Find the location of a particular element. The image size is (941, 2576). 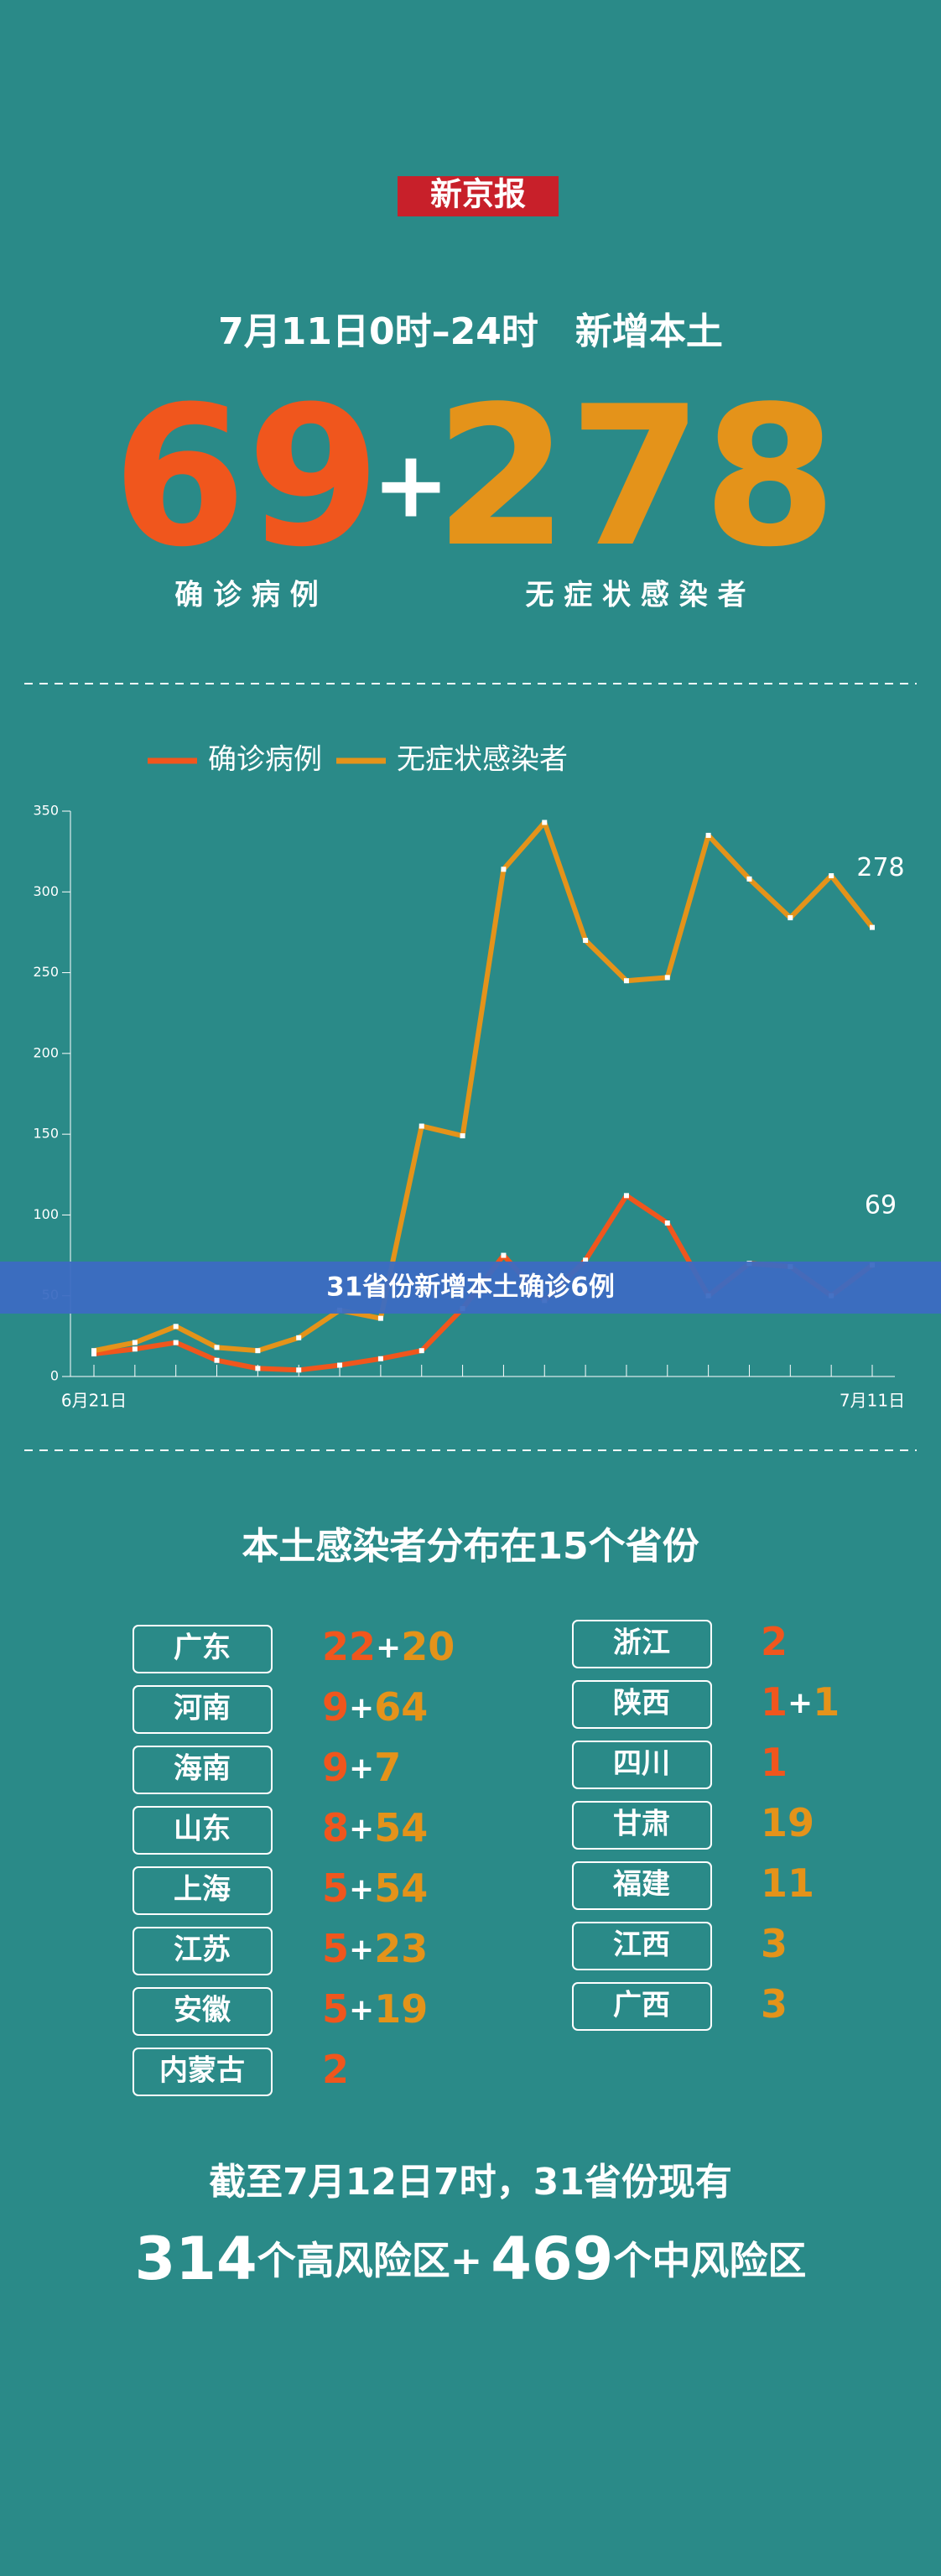

confirmed-total: 69 is located at coordinates (246, 478).